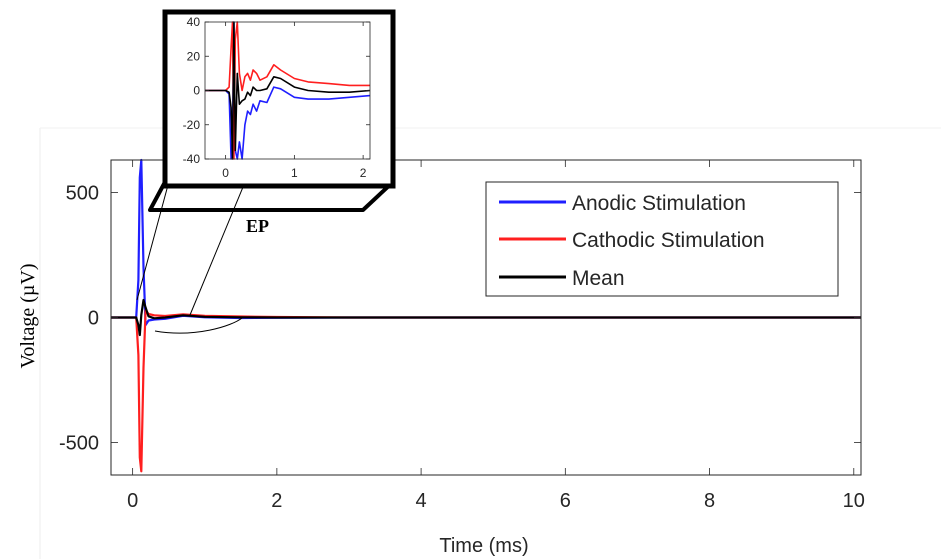  What do you see at coordinates (28, 315) in the screenshot?
I see `y-axis-label: Voltage (µV)` at bounding box center [28, 315].